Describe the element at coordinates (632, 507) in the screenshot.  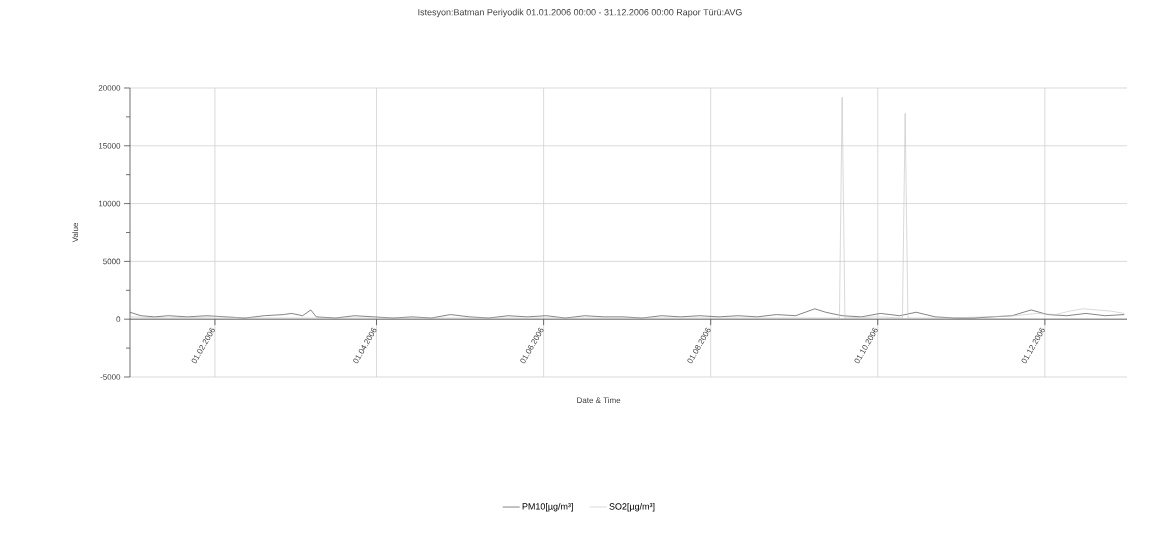
I see `legend-label: SO2[µg/m³]` at that location.